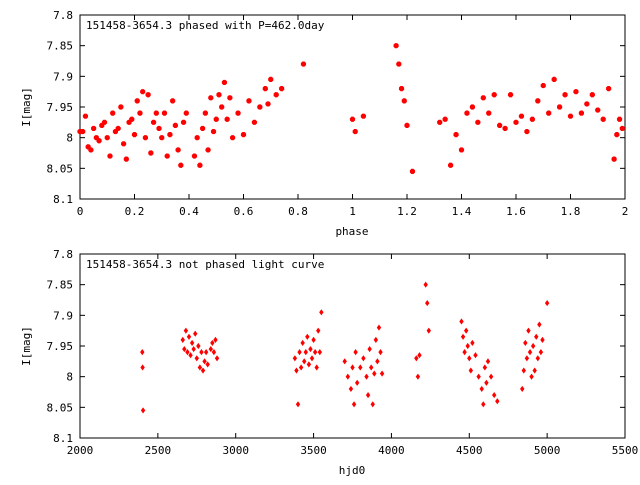  Describe the element at coordinates (469, 450) in the screenshot. I see `x-tick-label: 4500` at that location.